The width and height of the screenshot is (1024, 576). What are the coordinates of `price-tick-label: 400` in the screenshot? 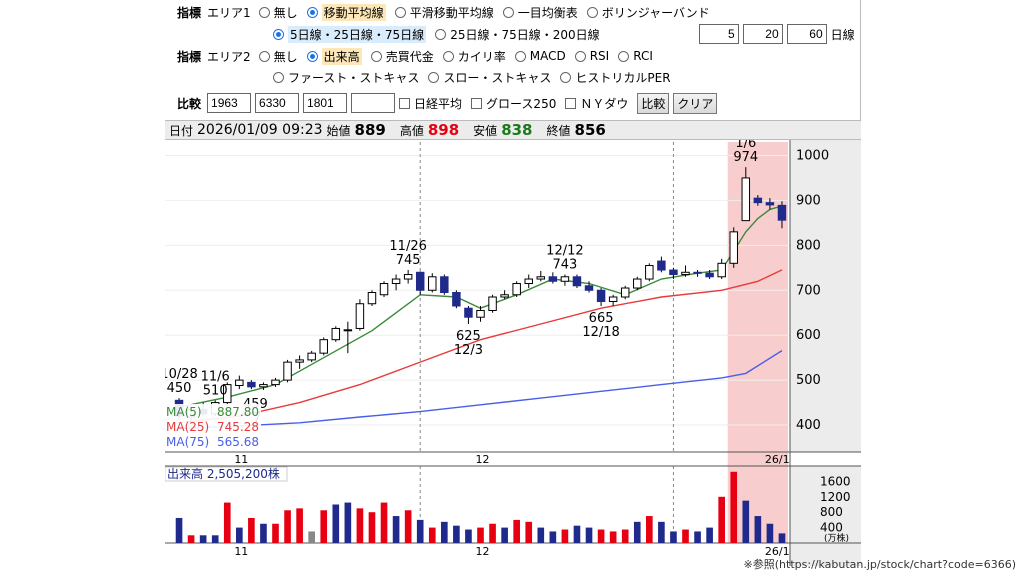 It's located at (808, 425).